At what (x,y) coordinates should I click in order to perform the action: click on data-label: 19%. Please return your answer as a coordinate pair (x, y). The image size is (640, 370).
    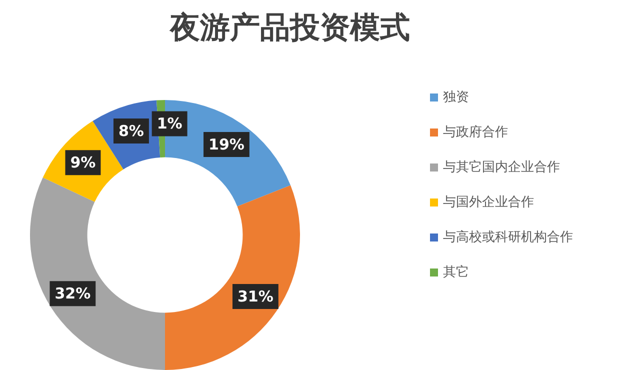
    Looking at the image, I should click on (226, 145).